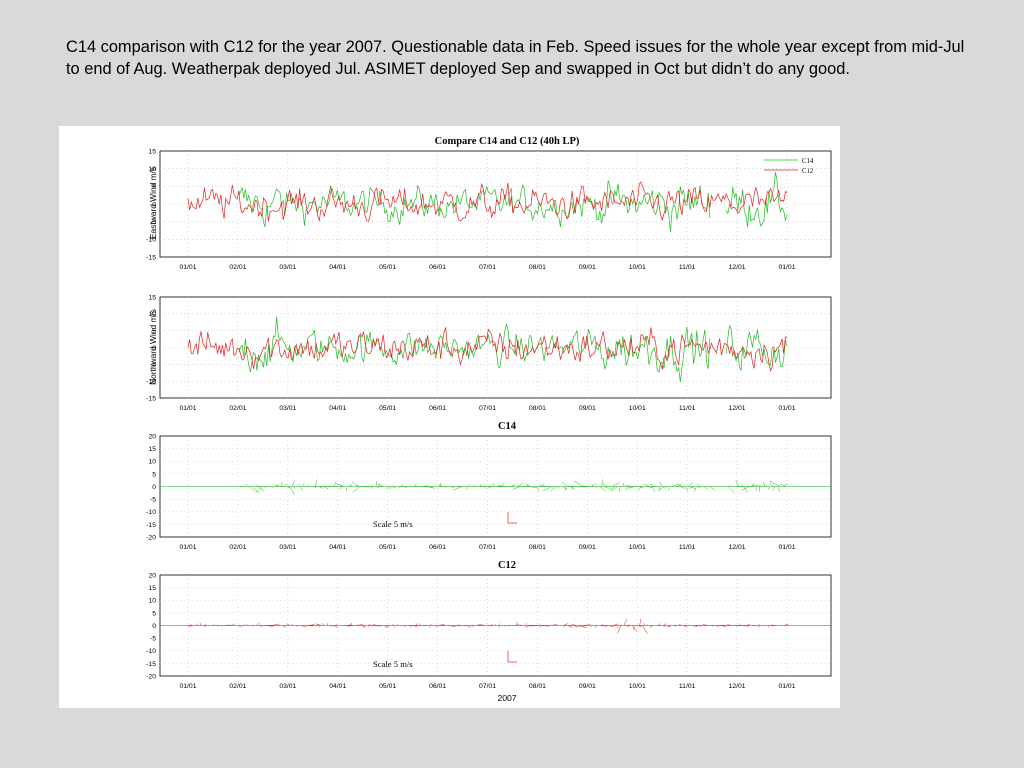 Image resolution: width=1024 pixels, height=768 pixels. I want to click on x-tick-label: 05/01, so click(387, 547).